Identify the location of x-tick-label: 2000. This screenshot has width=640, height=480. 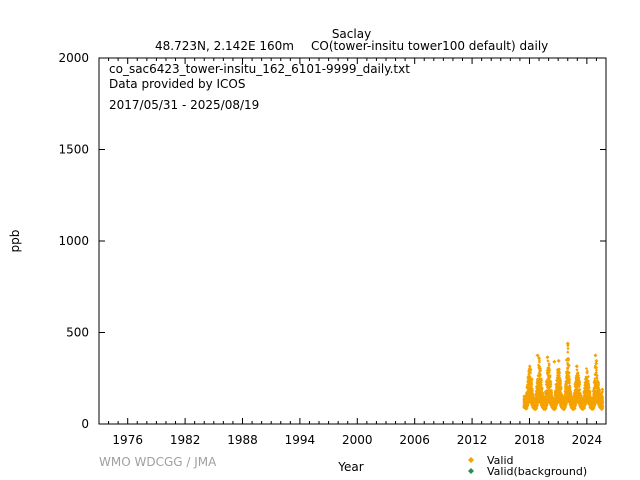
(357, 440).